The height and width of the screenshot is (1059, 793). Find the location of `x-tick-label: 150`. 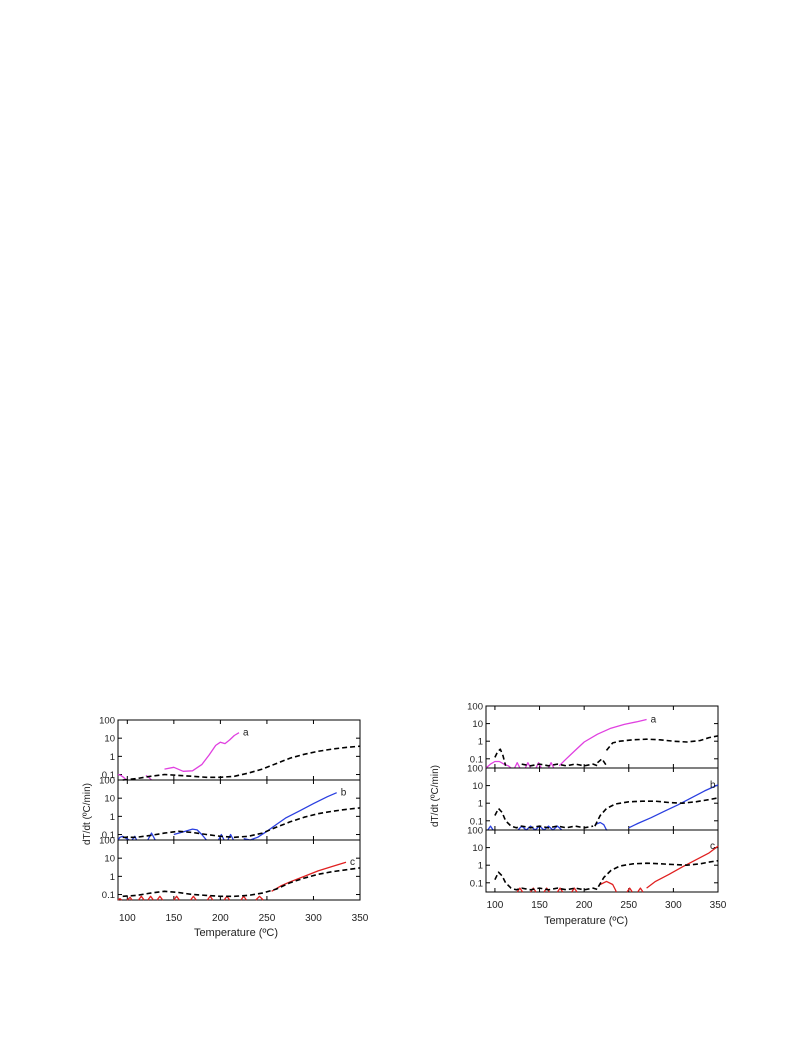

x-tick-label: 150 is located at coordinates (539, 905).